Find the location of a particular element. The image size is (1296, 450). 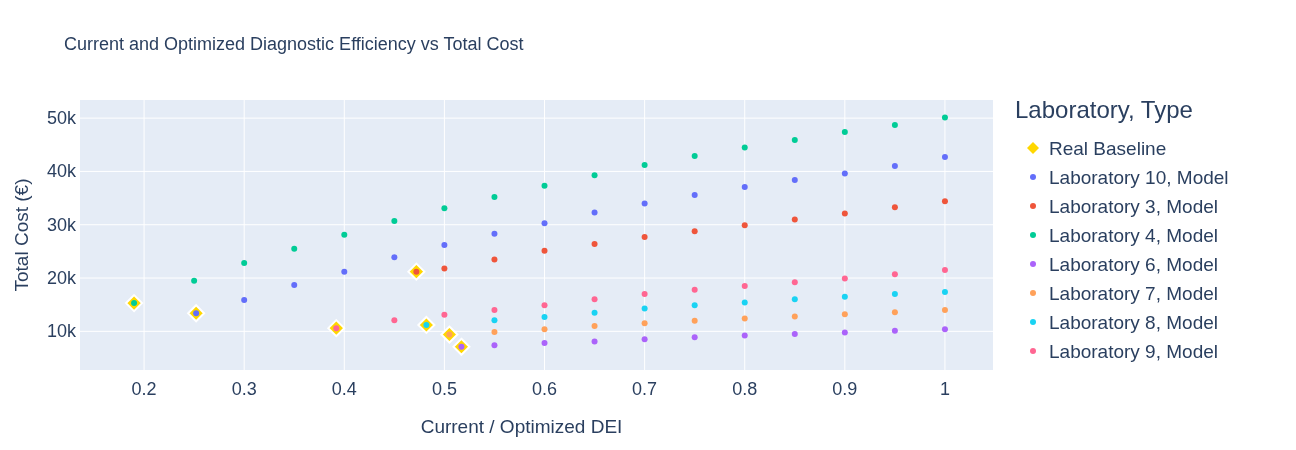

x-tick-label: 0.9 is located at coordinates (845, 389).